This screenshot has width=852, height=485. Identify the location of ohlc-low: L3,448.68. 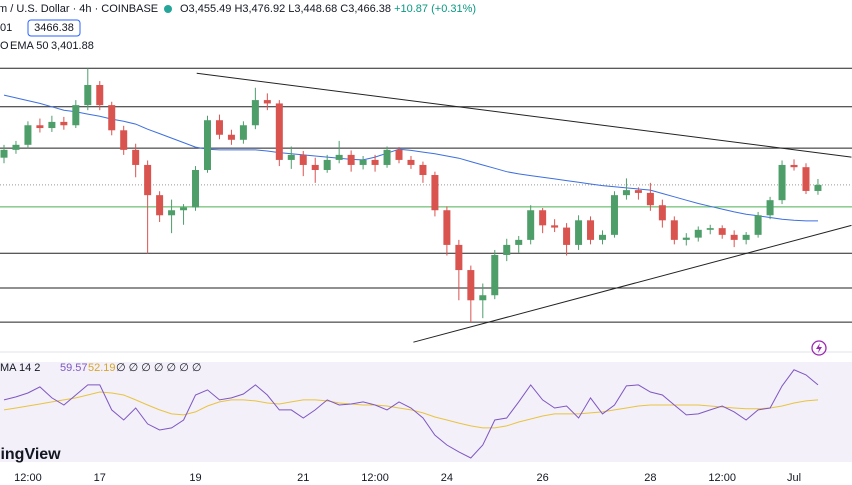
(312, 9).